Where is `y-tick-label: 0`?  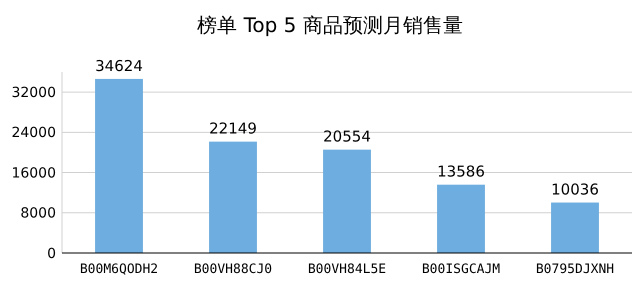
y-tick-label: 0 is located at coordinates (51, 254).